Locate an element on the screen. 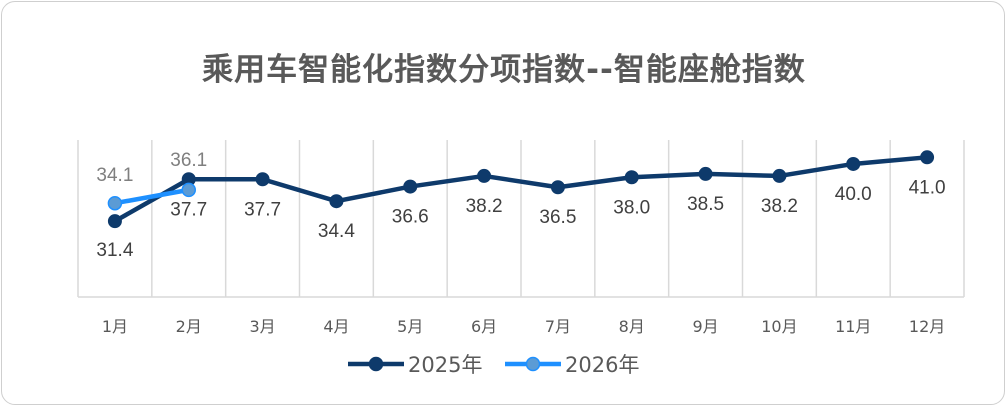  series-2025-data-label: 34.4 is located at coordinates (336, 231).